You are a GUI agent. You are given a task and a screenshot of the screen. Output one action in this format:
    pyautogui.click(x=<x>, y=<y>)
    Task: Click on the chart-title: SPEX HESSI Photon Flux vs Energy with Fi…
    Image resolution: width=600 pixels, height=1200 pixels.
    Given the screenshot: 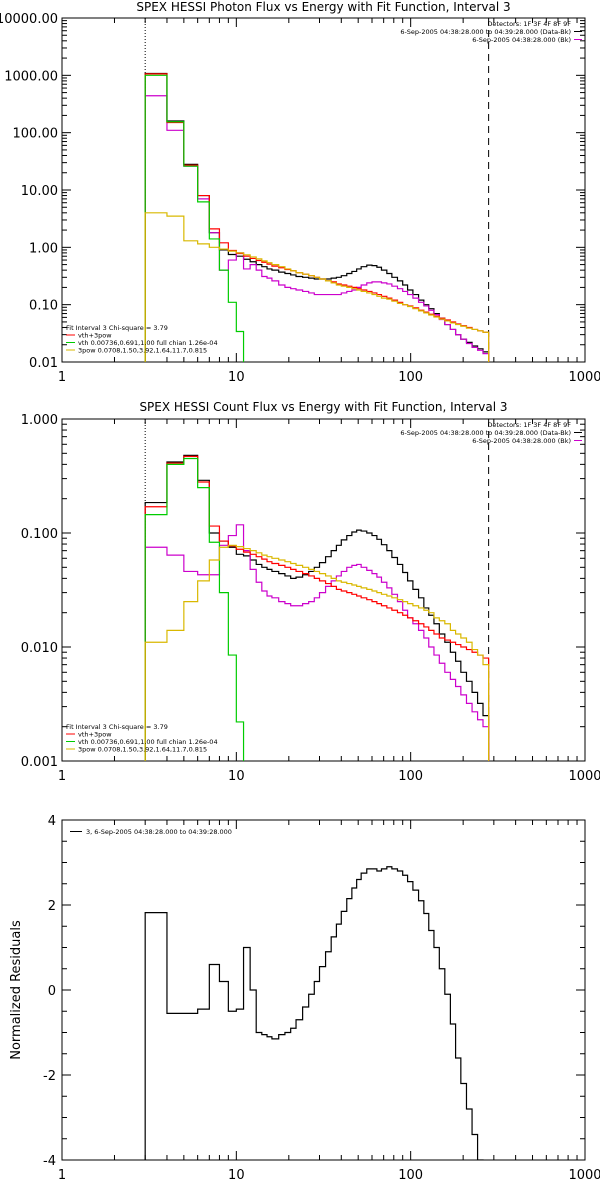 What is the action you would take?
    pyautogui.click(x=323, y=7)
    